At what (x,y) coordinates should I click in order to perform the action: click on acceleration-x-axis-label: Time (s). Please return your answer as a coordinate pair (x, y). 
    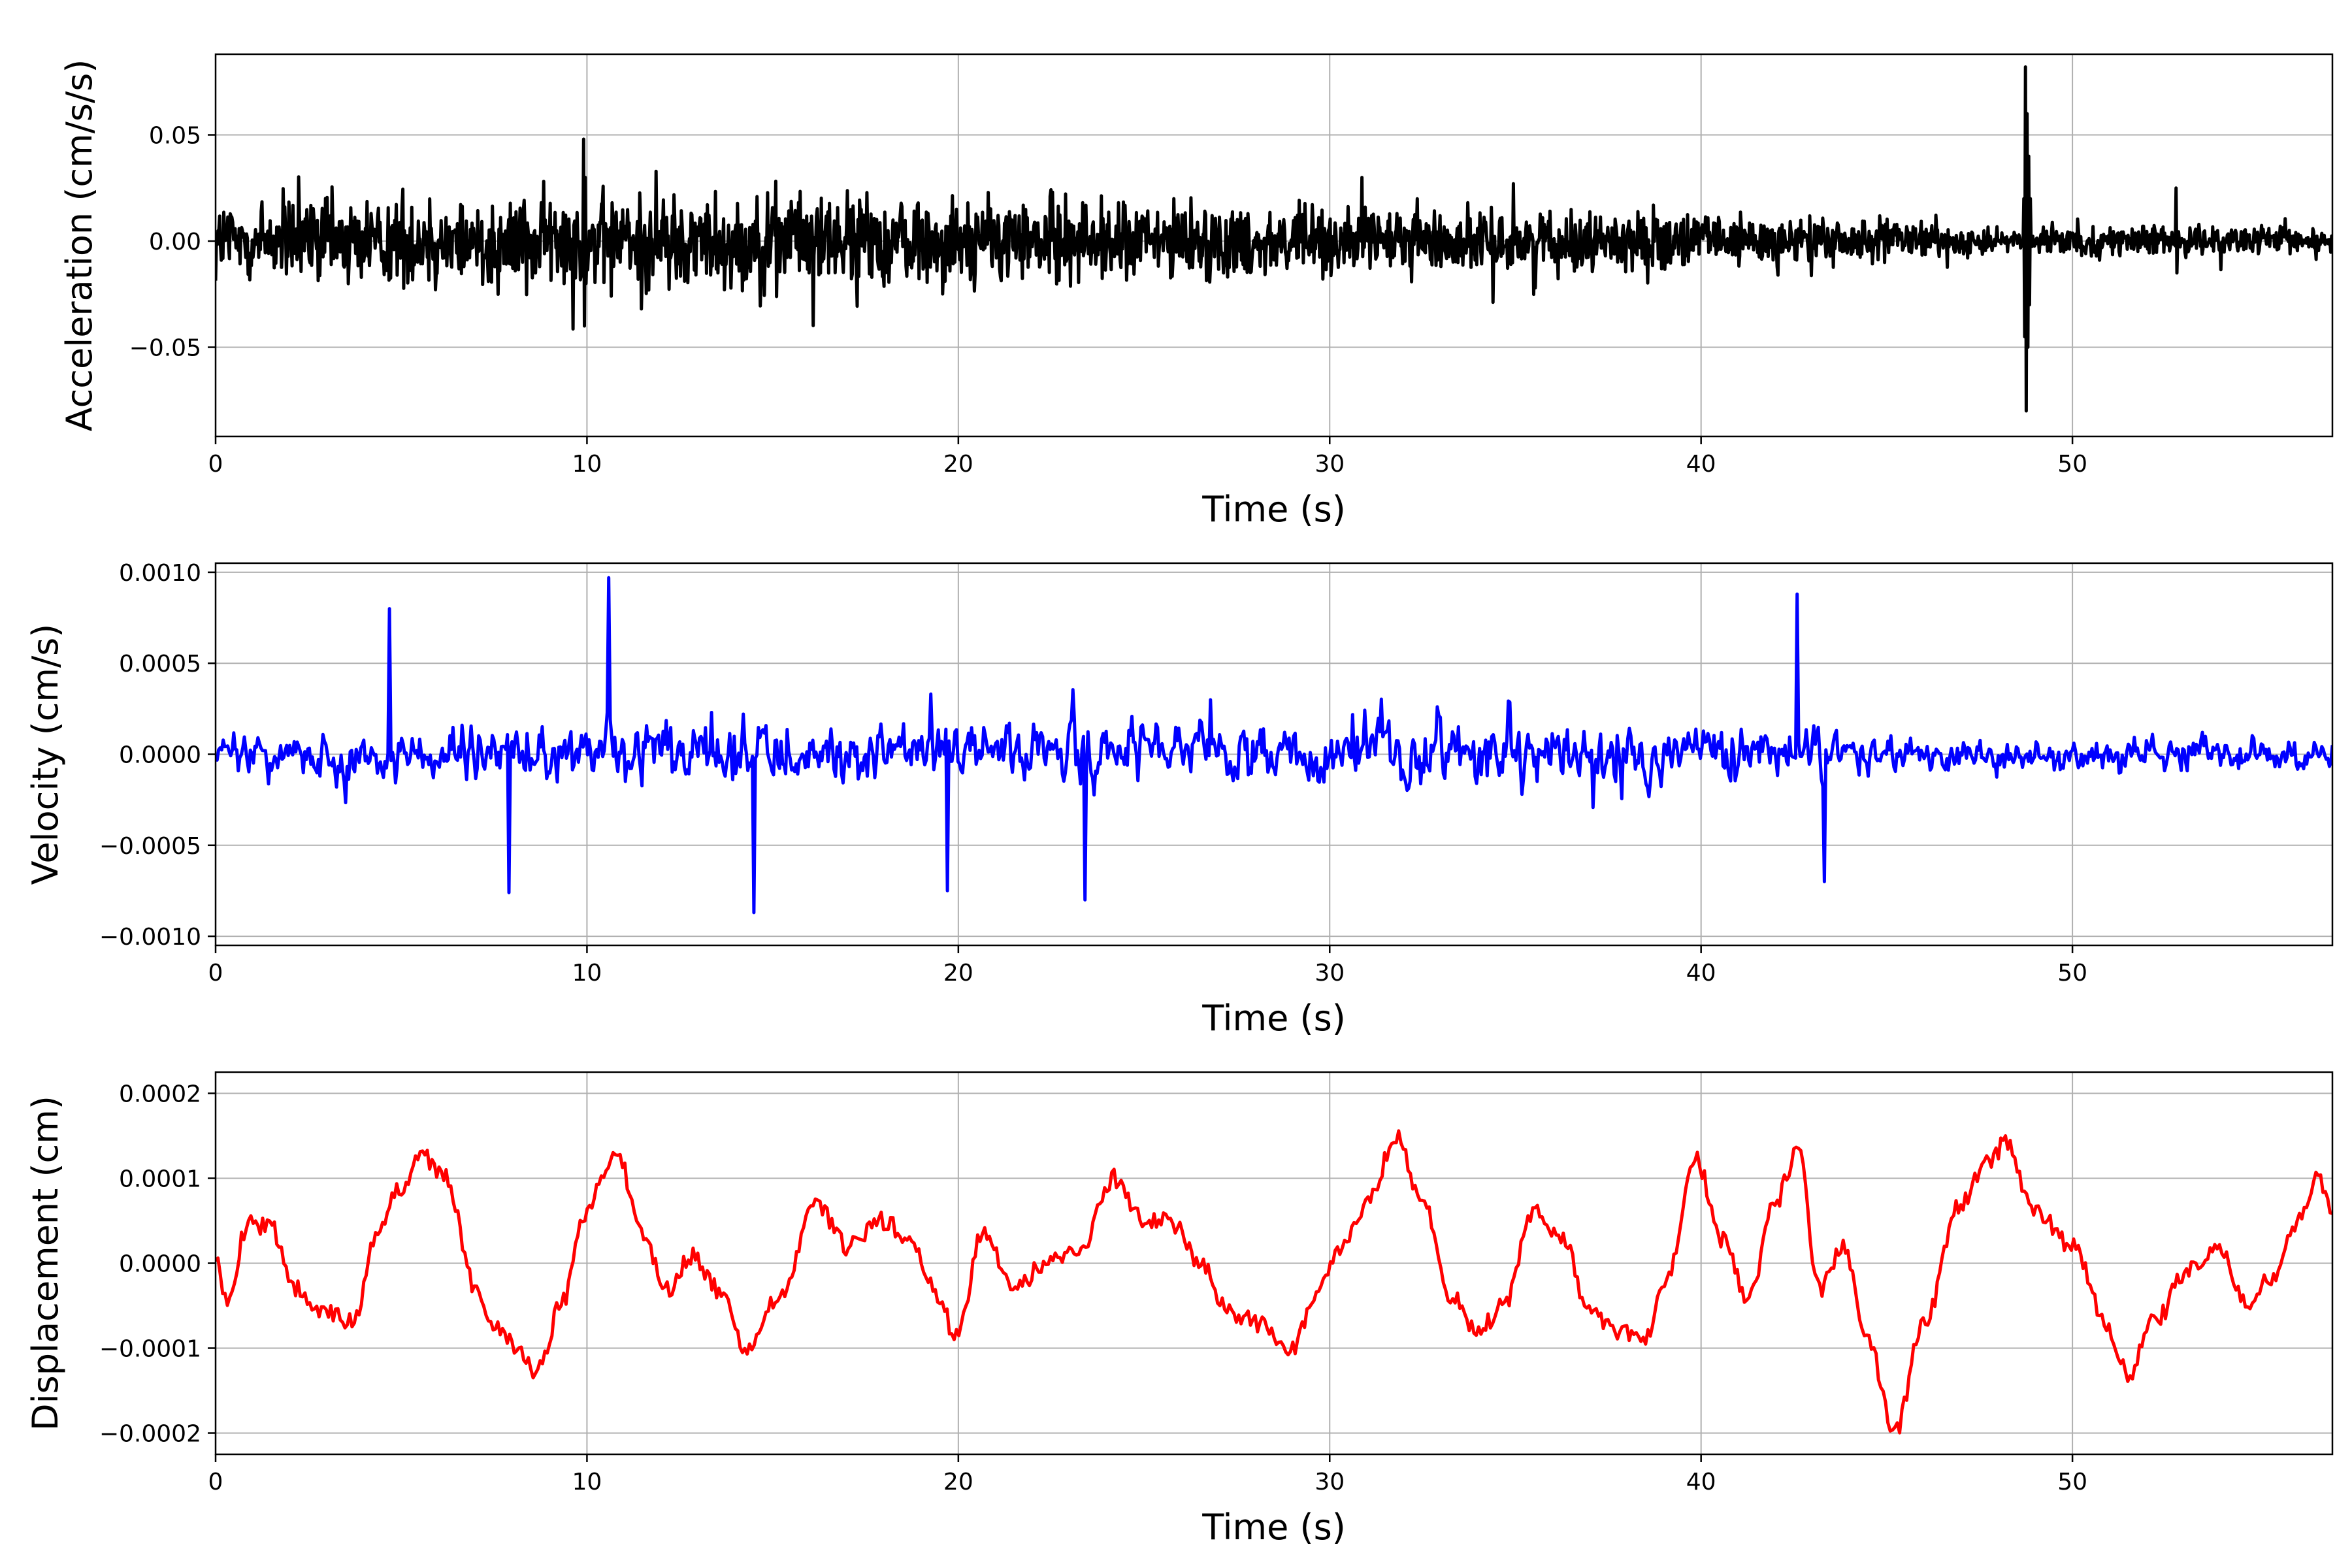
    Looking at the image, I should click on (1273, 509).